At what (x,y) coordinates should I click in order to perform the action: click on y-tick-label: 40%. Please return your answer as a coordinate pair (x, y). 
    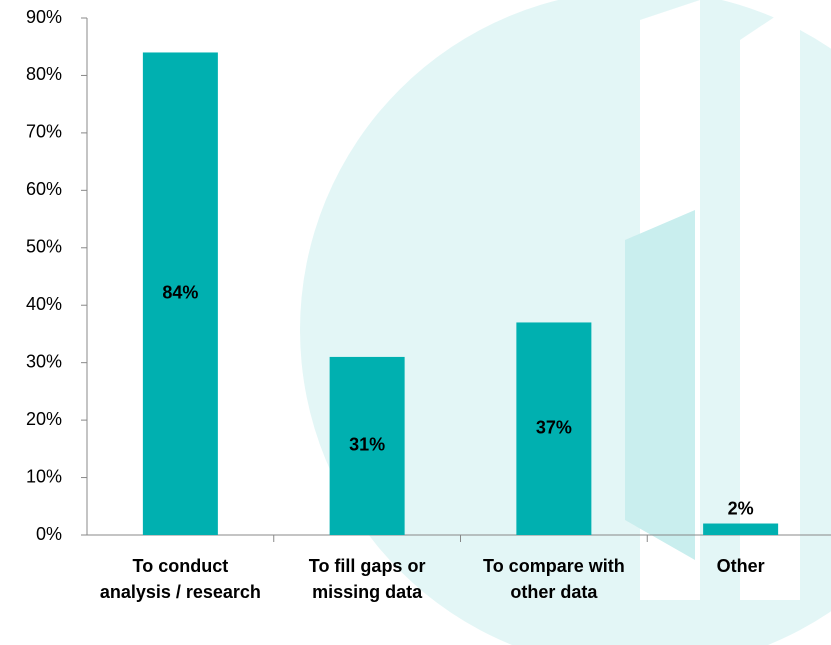
    Looking at the image, I should click on (44, 304).